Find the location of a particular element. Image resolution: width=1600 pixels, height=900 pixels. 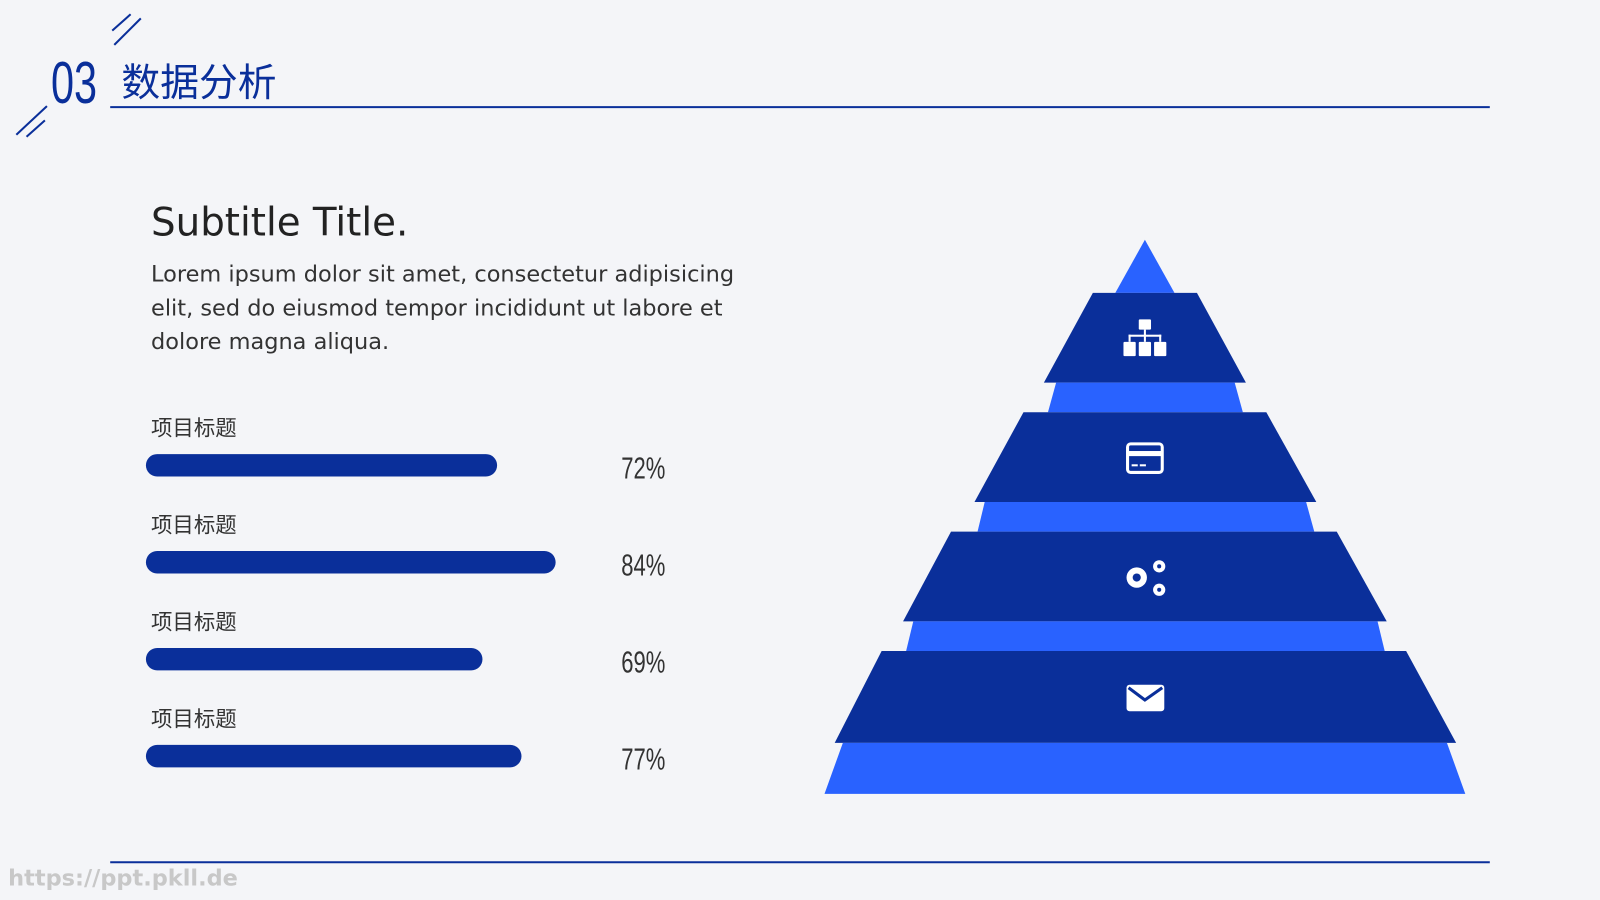

section-title: 数据分析 is located at coordinates (198, 83).